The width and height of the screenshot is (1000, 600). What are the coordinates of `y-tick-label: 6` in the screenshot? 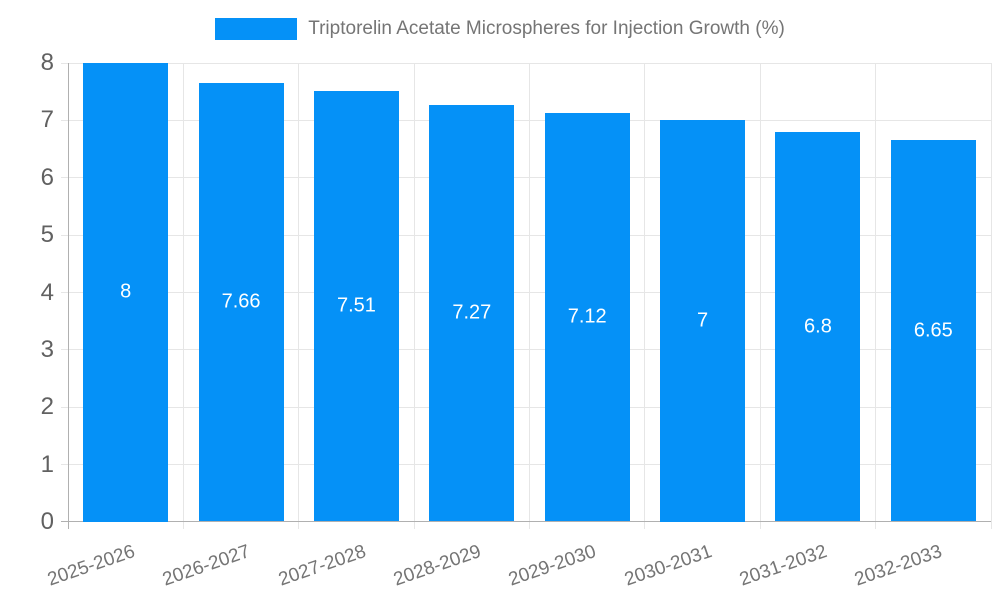 It's located at (47, 177).